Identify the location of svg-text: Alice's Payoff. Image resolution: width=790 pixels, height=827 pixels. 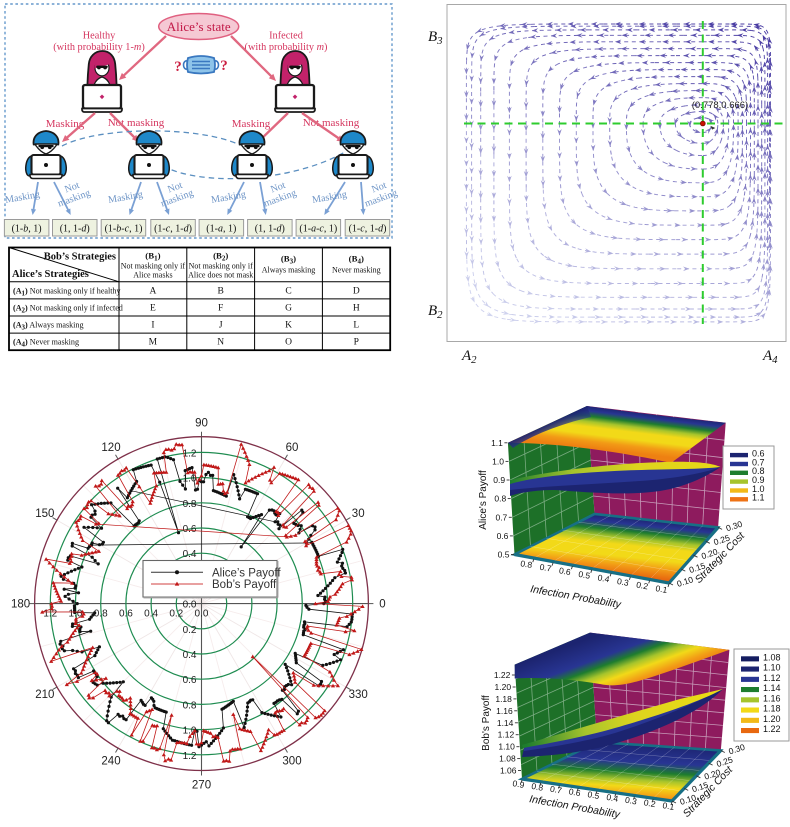
(483, 500).